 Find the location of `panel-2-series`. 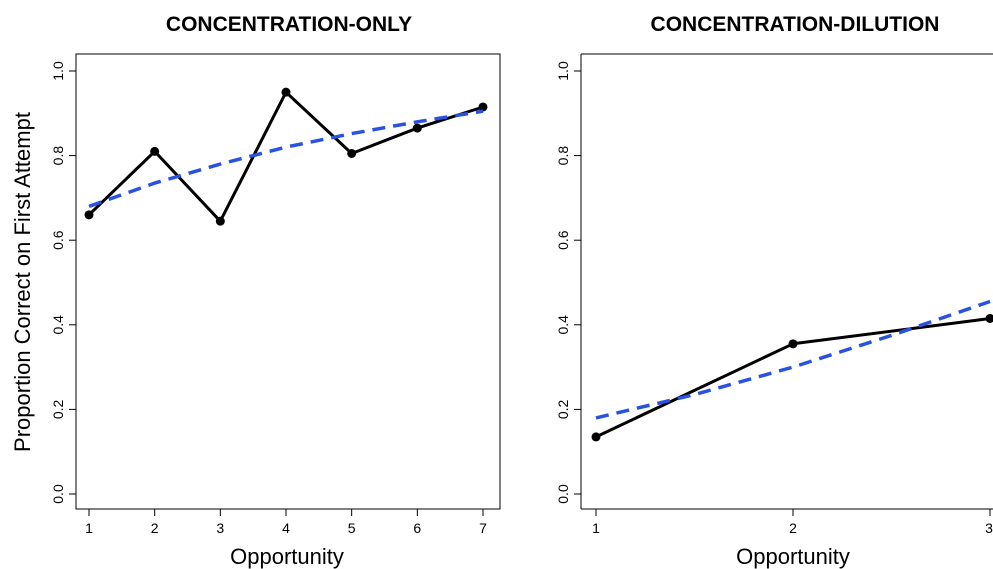

panel-2-series is located at coordinates (792, 370).